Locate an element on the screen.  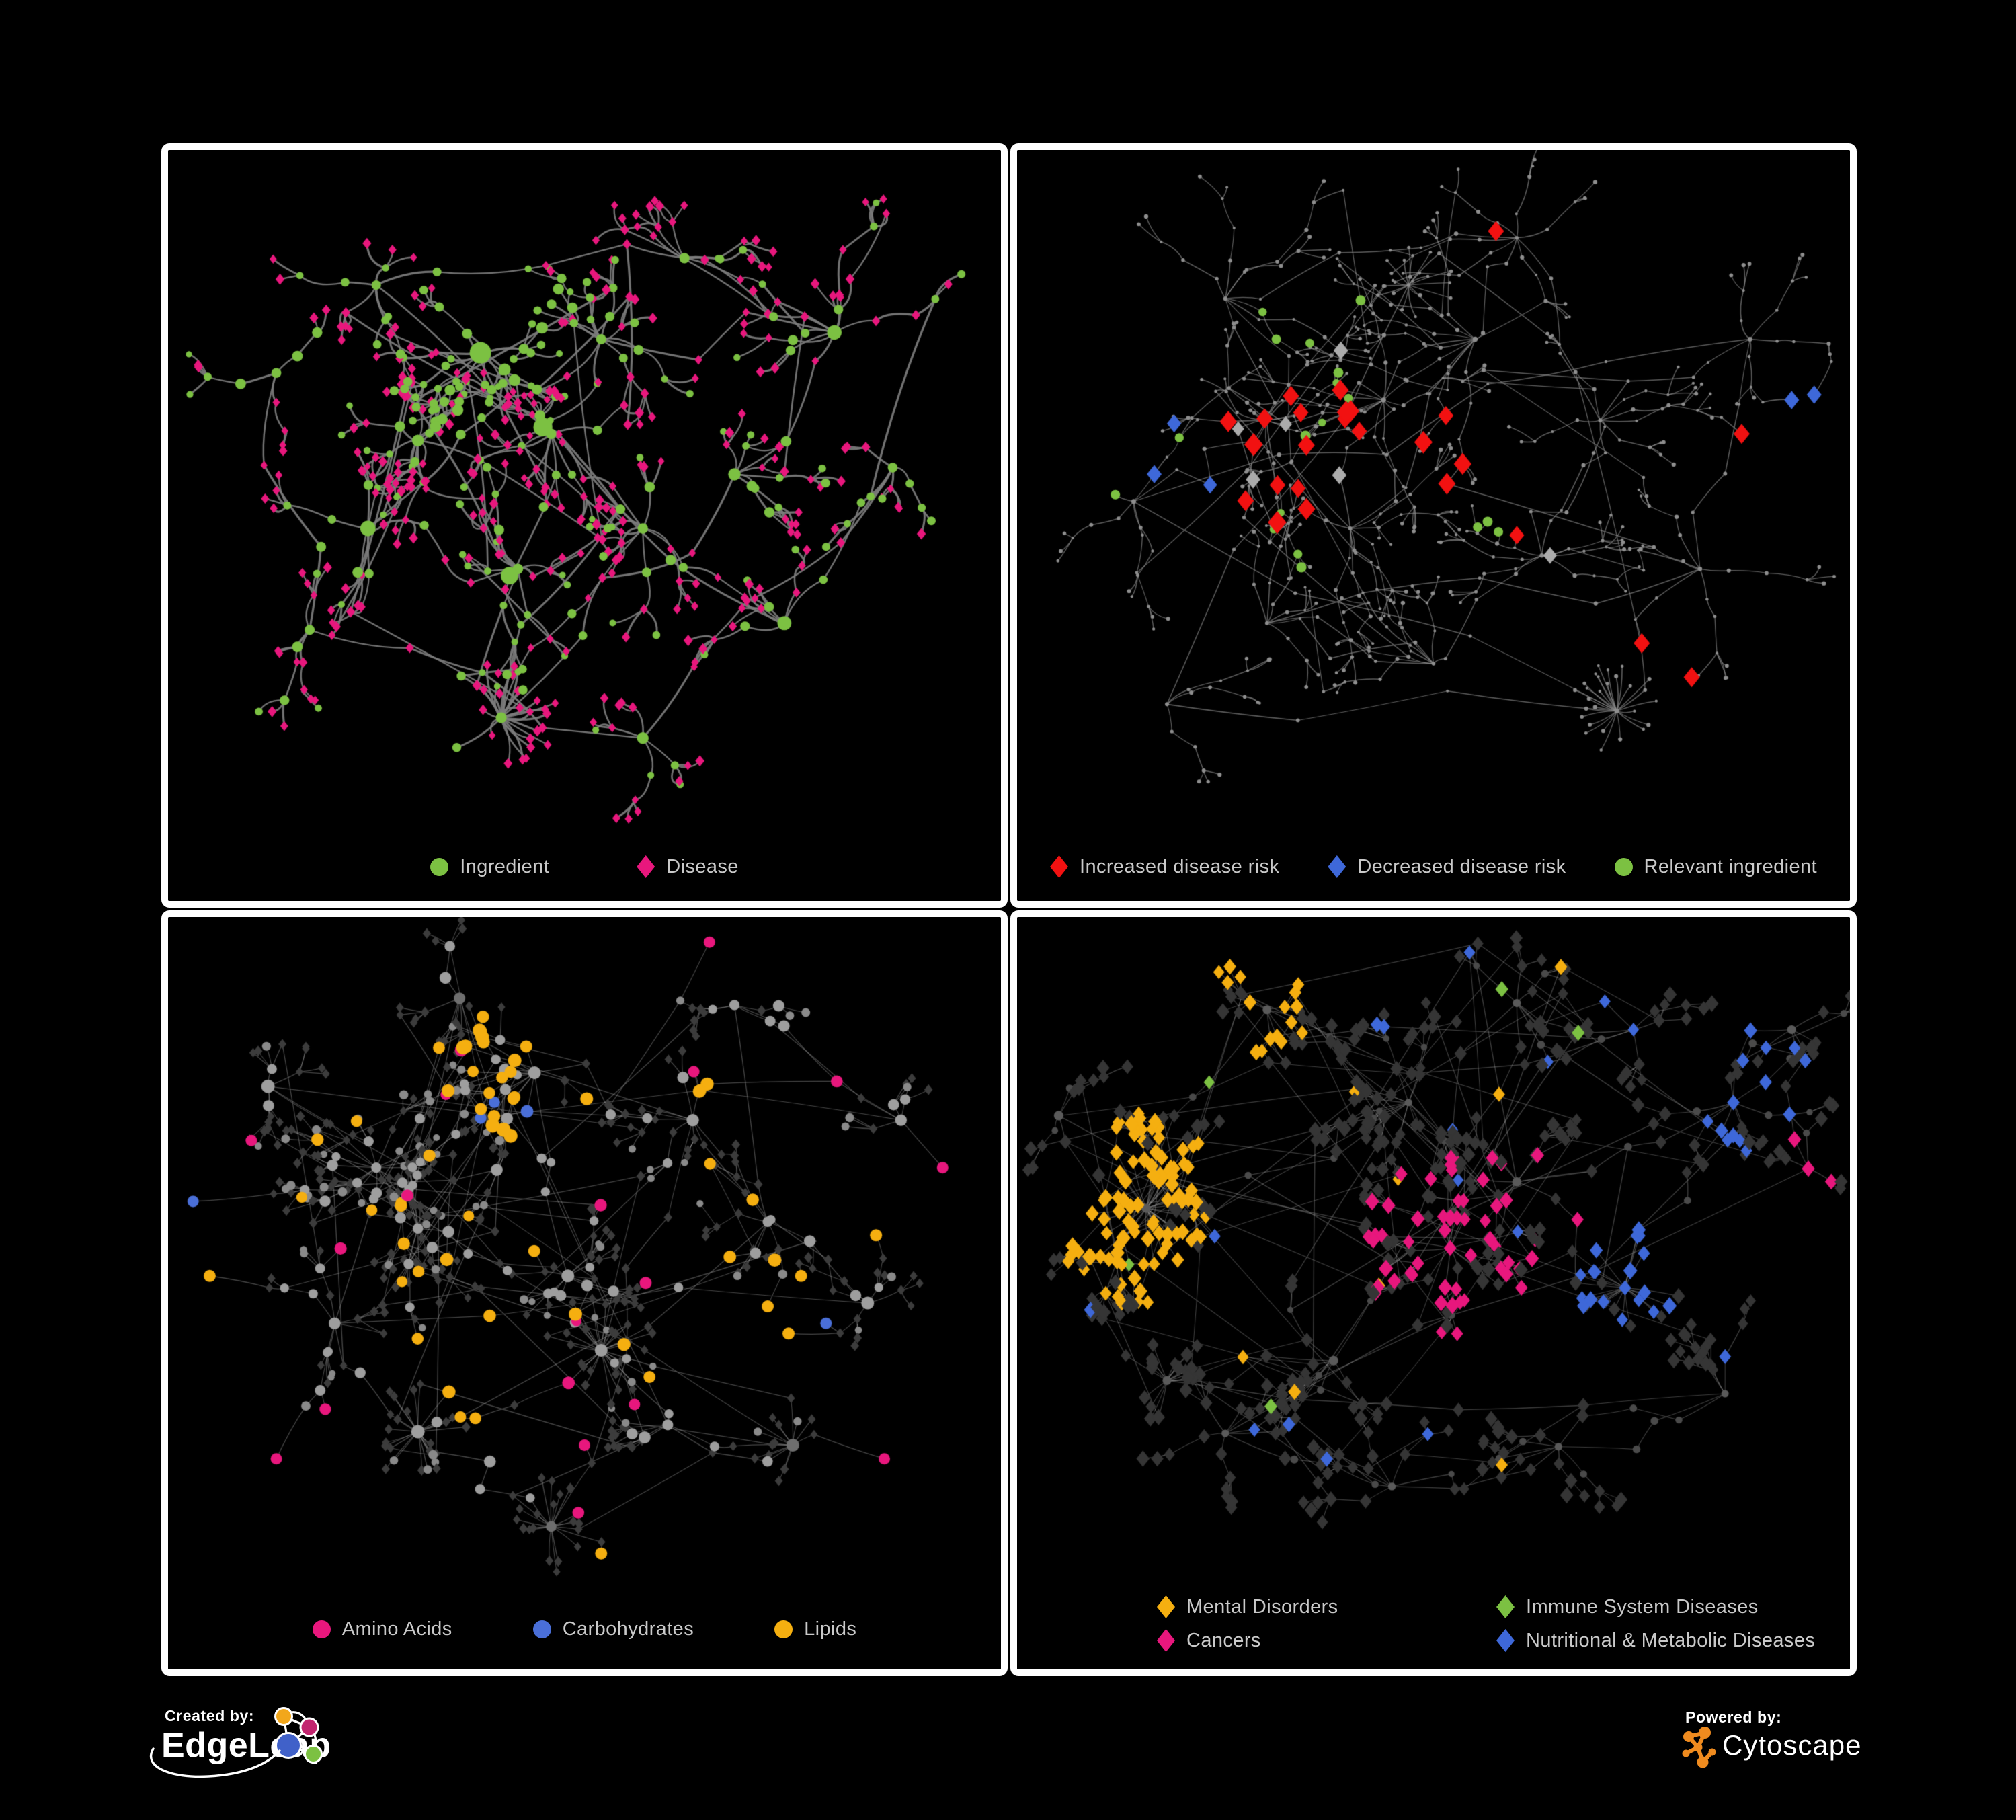
legend-item-mental-disorders: Mental Disorders is located at coordinates (1326, 1606).